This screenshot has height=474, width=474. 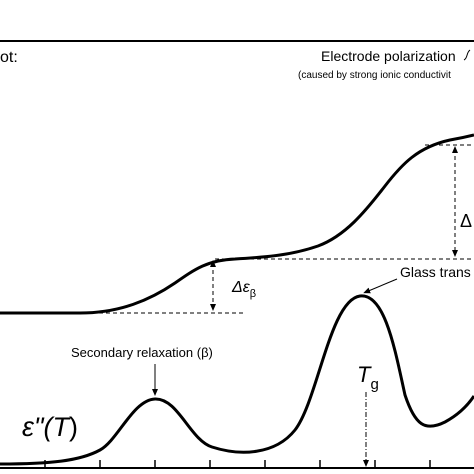 What do you see at coordinates (364, 374) in the screenshot?
I see `tg-symbol: T` at bounding box center [364, 374].